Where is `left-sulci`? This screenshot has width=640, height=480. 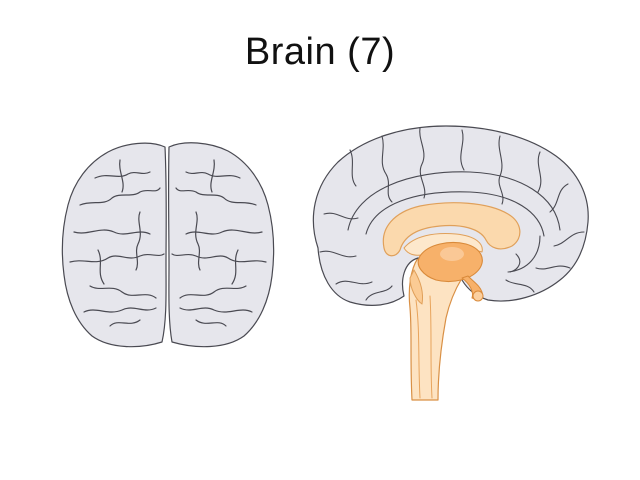
left-sulci is located at coordinates (117, 243).